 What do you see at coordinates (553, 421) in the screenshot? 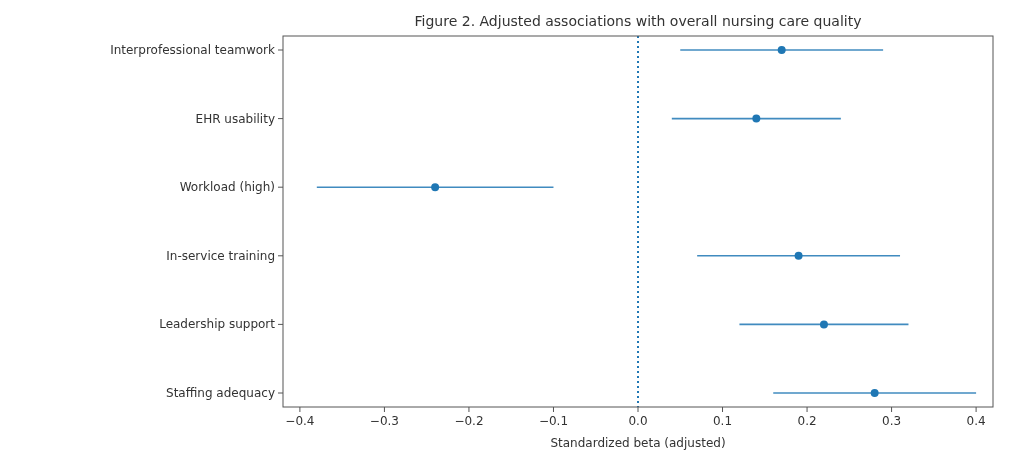
I see `x-tick-label: −0.1` at bounding box center [553, 421].